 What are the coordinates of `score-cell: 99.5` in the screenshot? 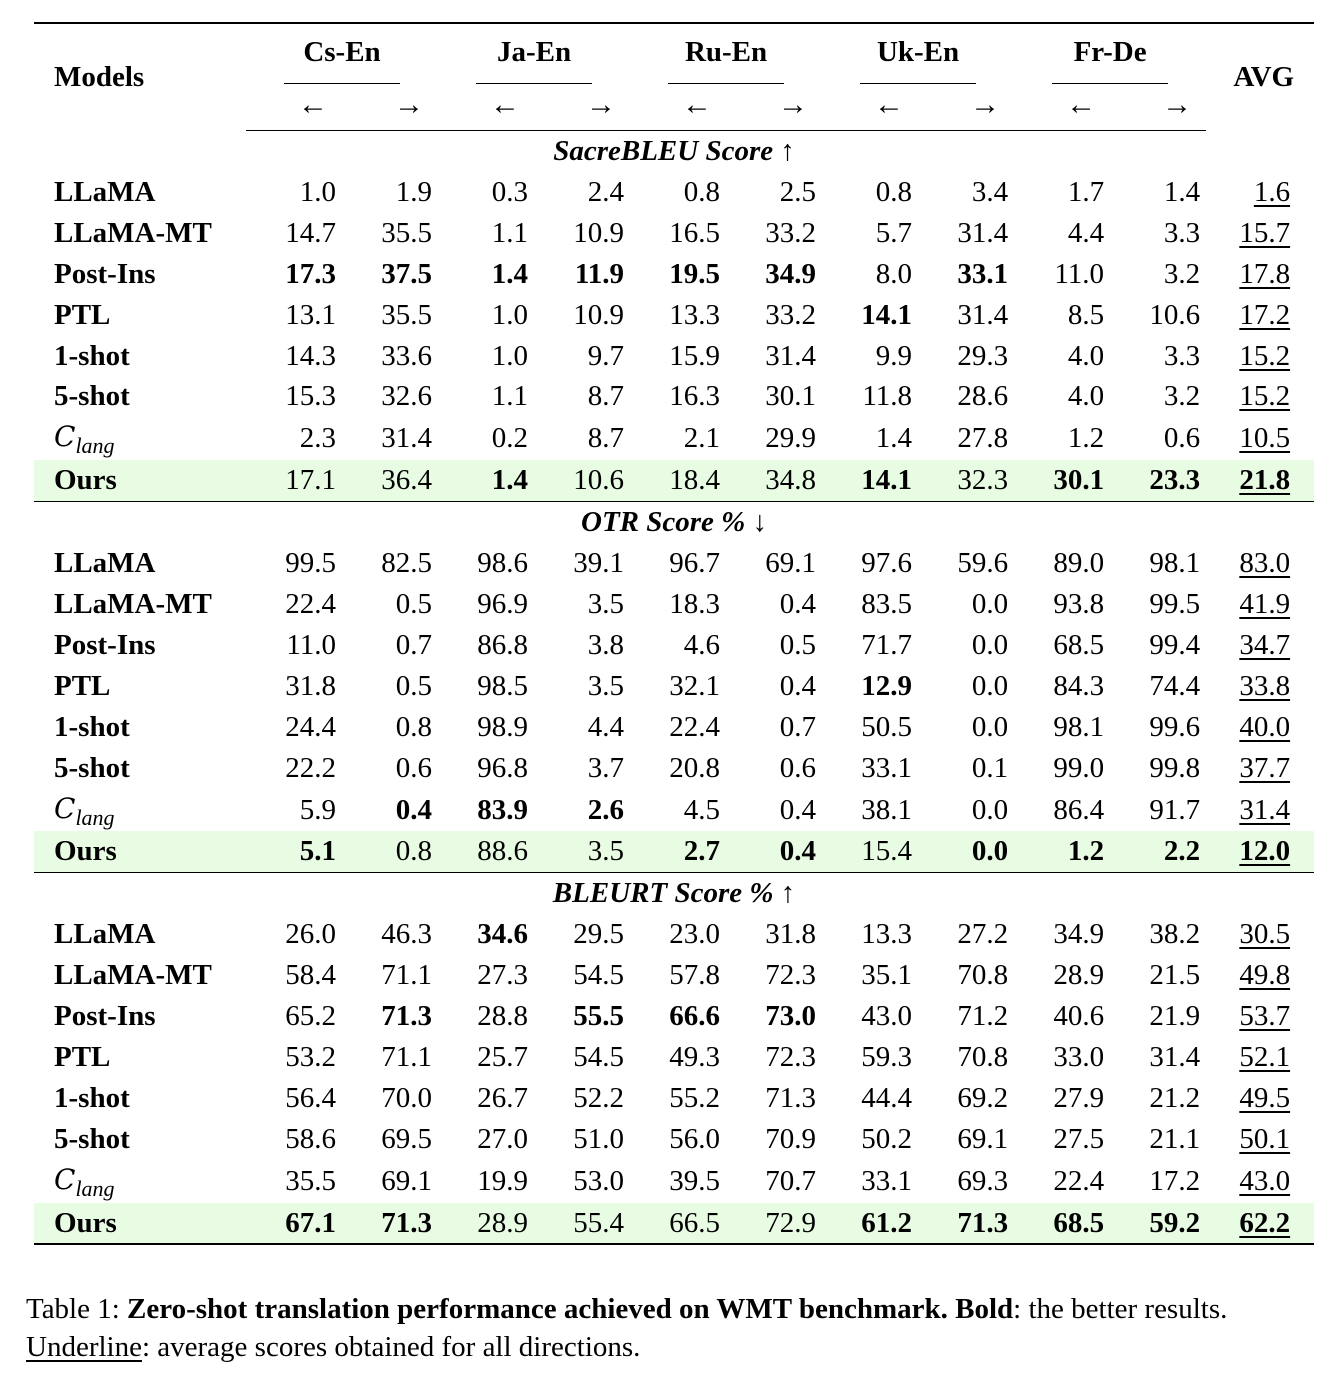 It's located at (310, 563).